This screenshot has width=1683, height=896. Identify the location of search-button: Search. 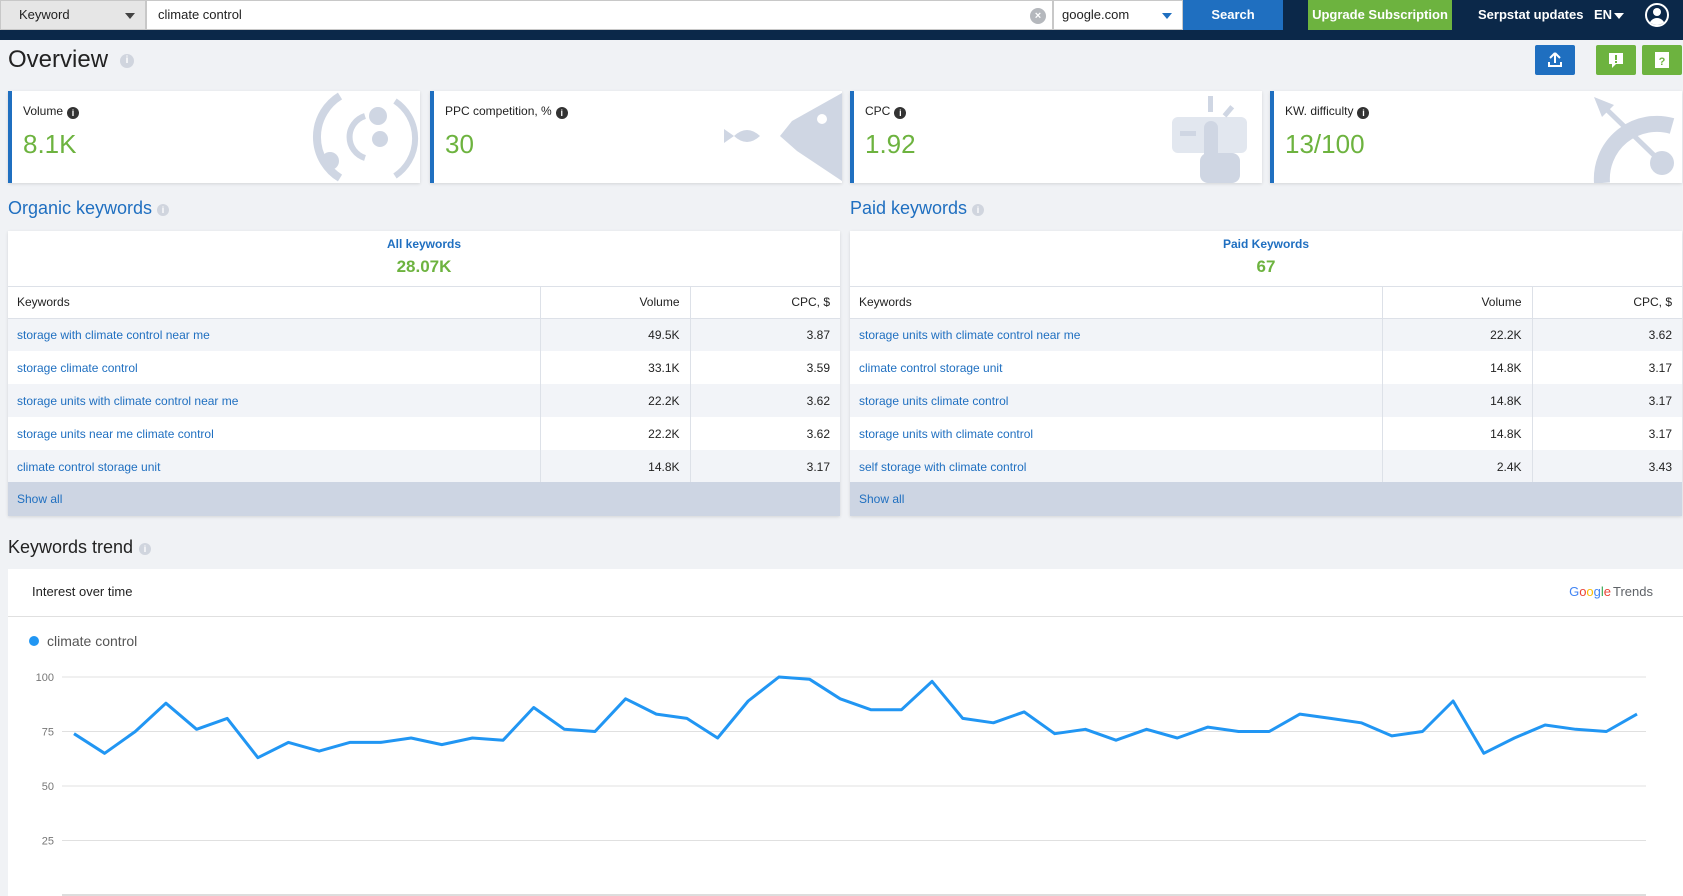
(1233, 15).